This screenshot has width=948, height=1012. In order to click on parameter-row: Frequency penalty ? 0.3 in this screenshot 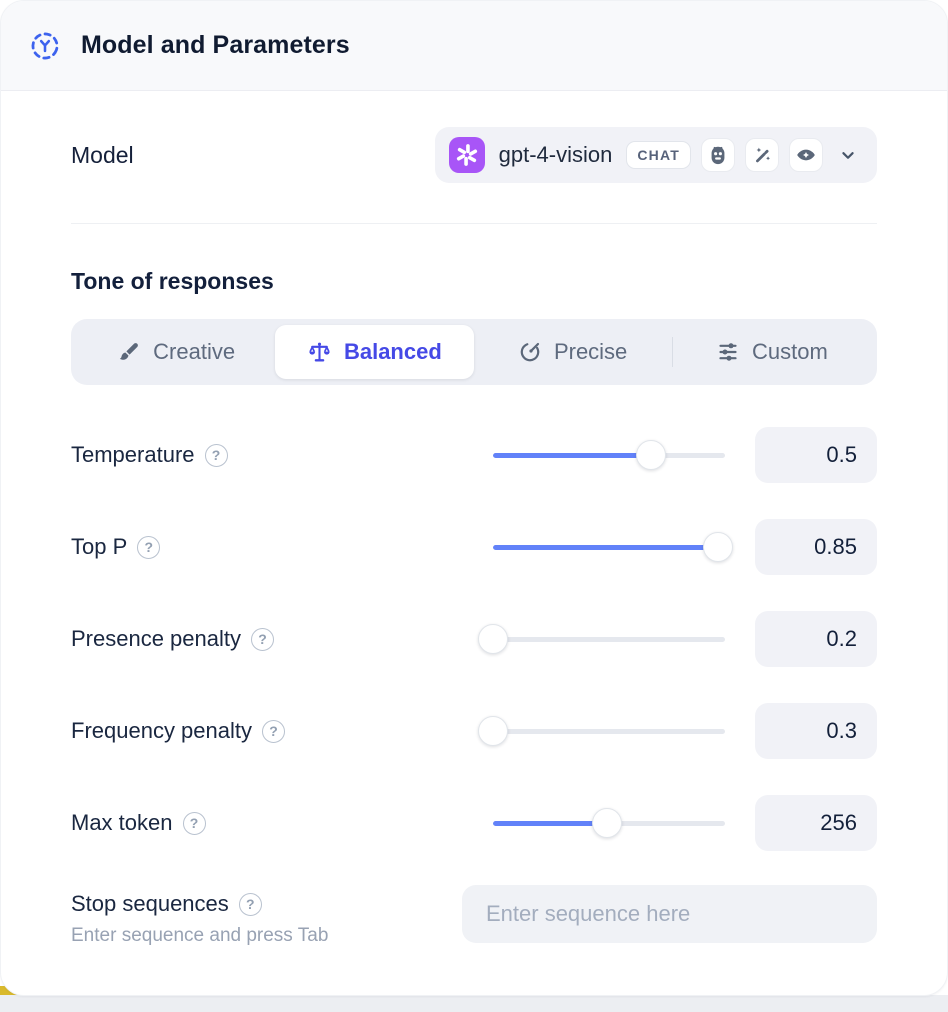, I will do `click(474, 731)`.